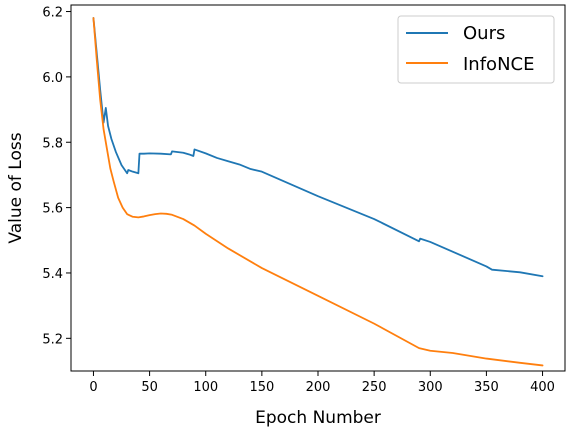 The image size is (570, 428). What do you see at coordinates (542, 387) in the screenshot?
I see `x-tick-label: 400` at bounding box center [542, 387].